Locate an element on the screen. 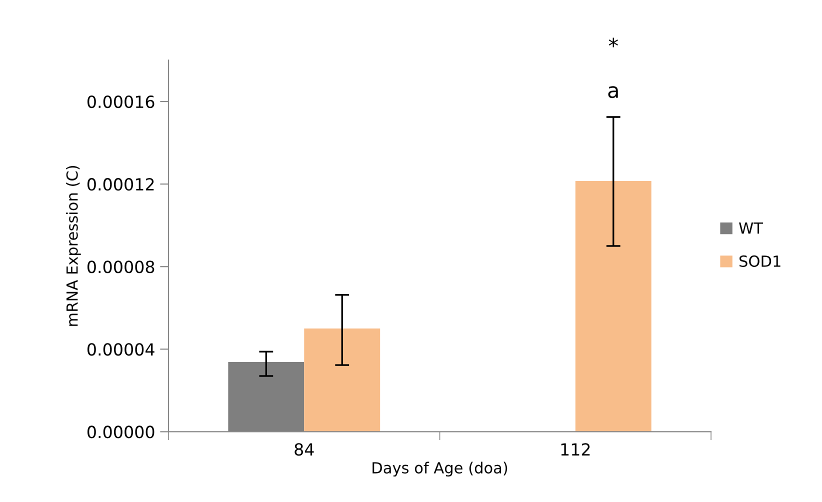 The width and height of the screenshot is (822, 502). x-axis-title: Days of Age (doa) is located at coordinates (440, 469).